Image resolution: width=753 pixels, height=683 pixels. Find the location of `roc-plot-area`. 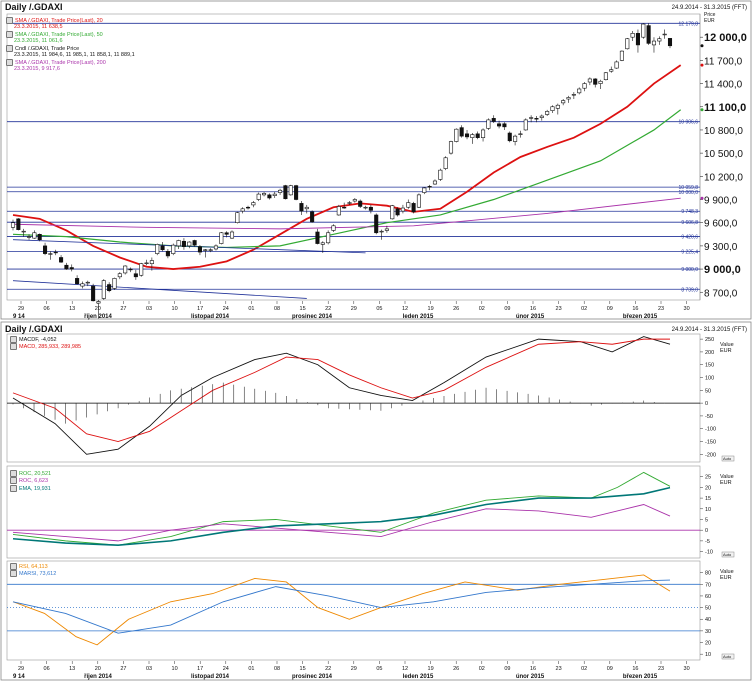

roc-plot-area is located at coordinates (353, 512).